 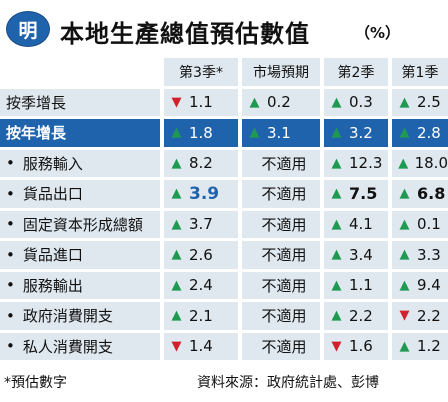 I want to click on value-cell: ▼ 1.1, so click(x=203, y=103).